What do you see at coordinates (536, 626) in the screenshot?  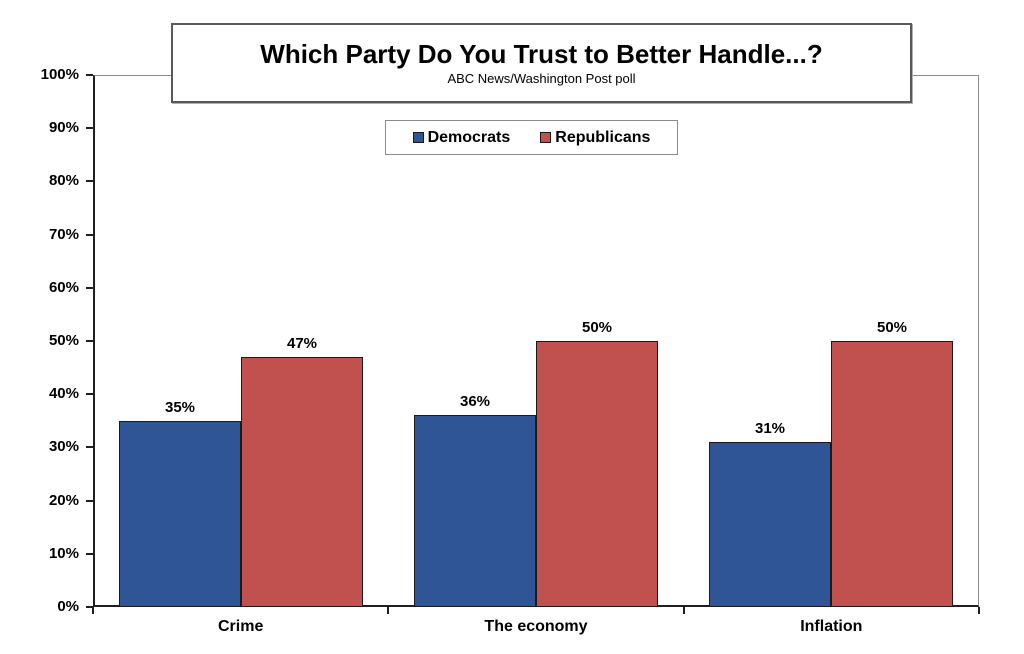 I see `x-category-label: The economy` at bounding box center [536, 626].